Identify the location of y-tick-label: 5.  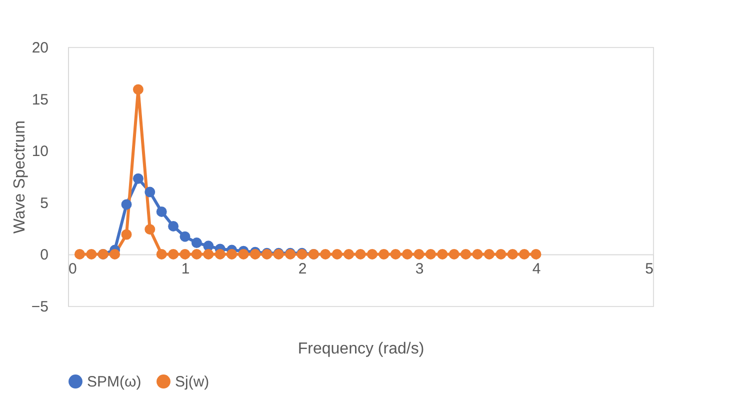
(44, 203).